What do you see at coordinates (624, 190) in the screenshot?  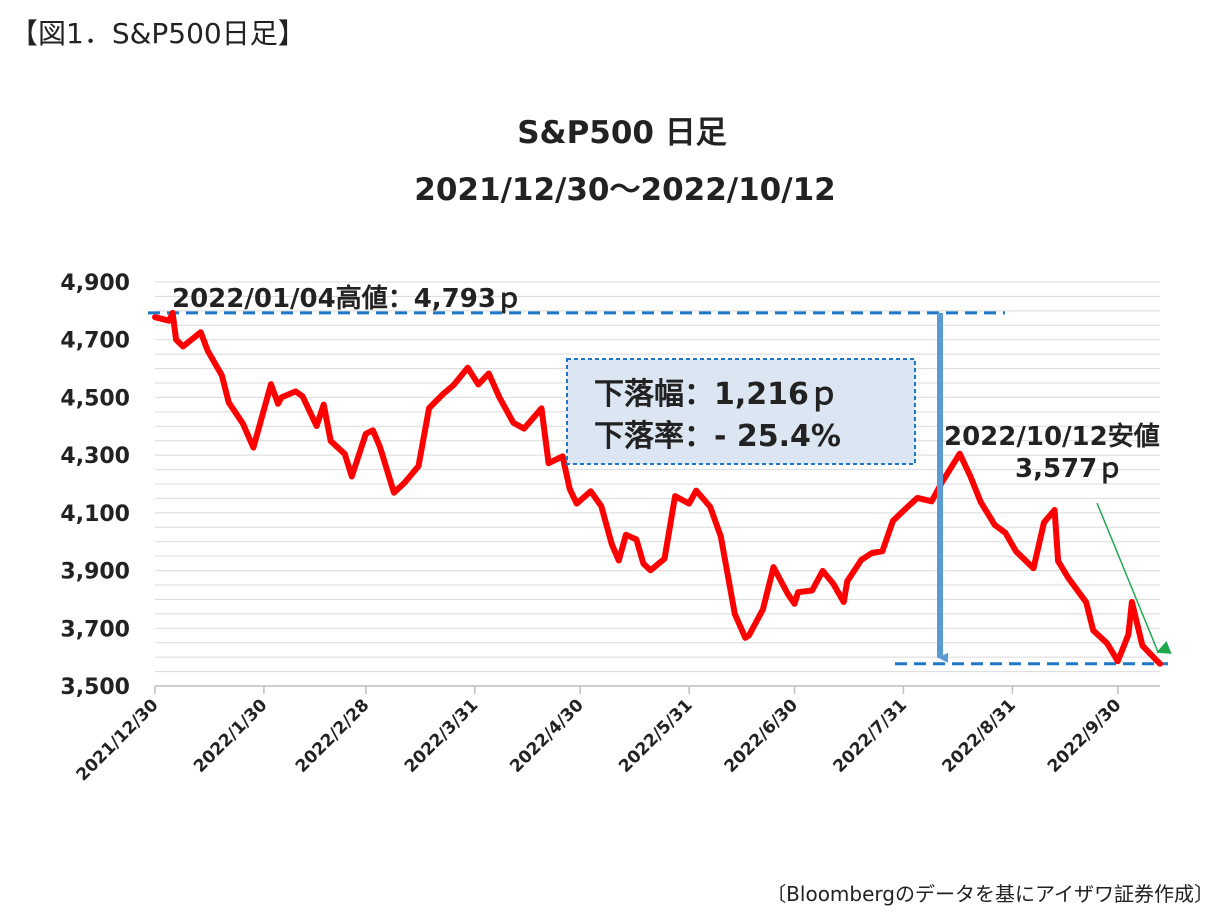 I see `chart-subtitle: 2021/12/30〜2022/10/12` at bounding box center [624, 190].